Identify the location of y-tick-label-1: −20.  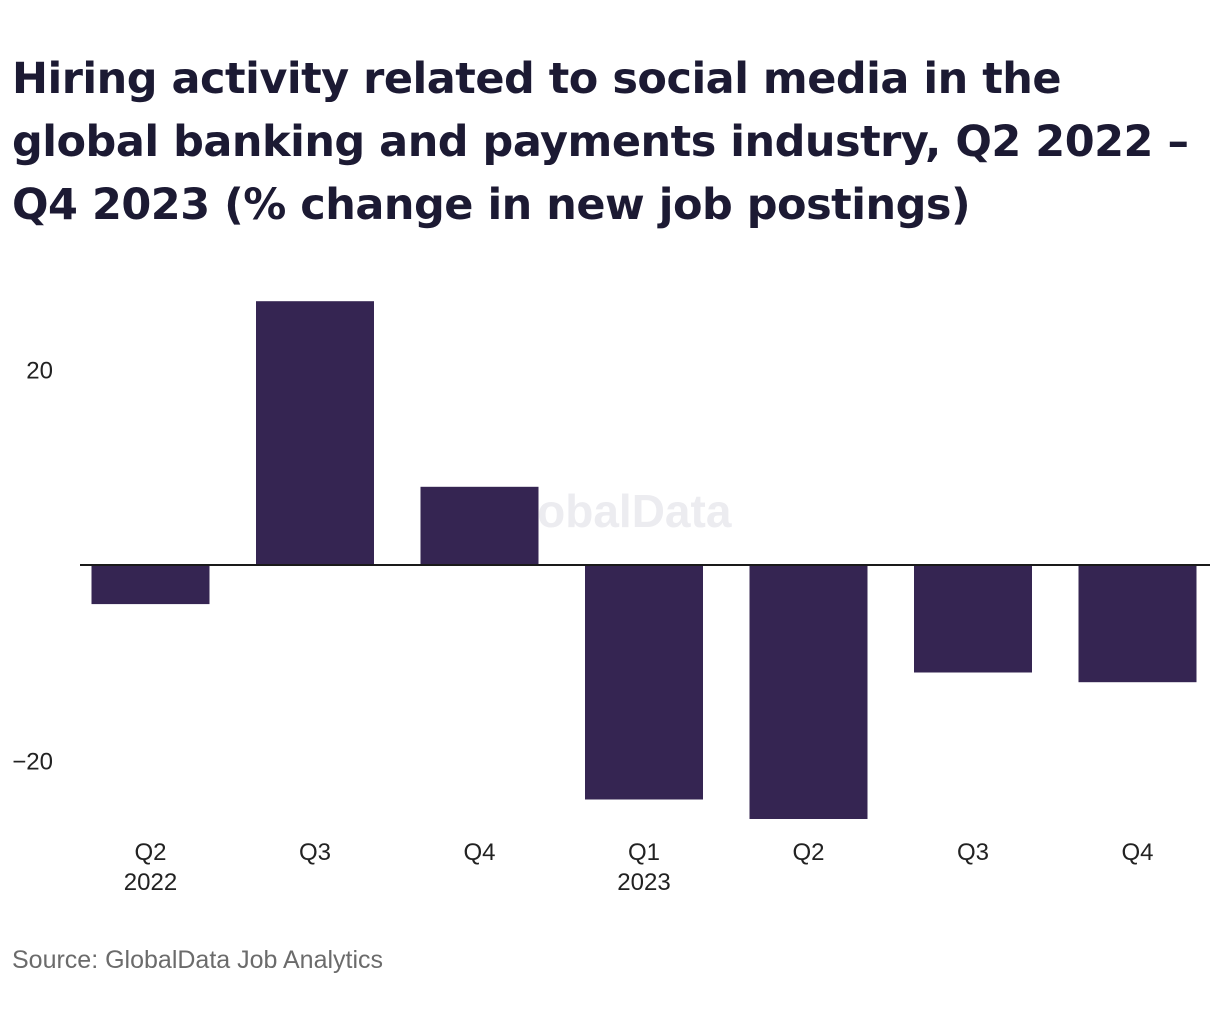
(32, 761).